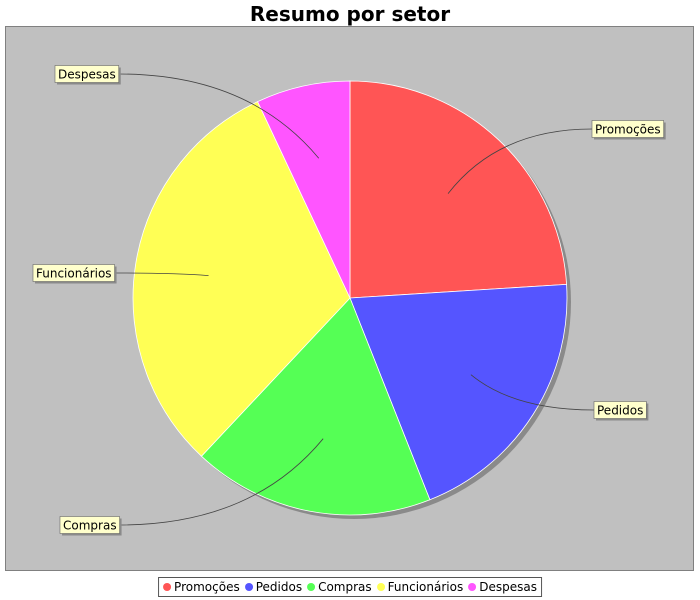 This screenshot has width=700, height=600. What do you see at coordinates (350, 14) in the screenshot?
I see `chart-title: Resumo por setor` at bounding box center [350, 14].